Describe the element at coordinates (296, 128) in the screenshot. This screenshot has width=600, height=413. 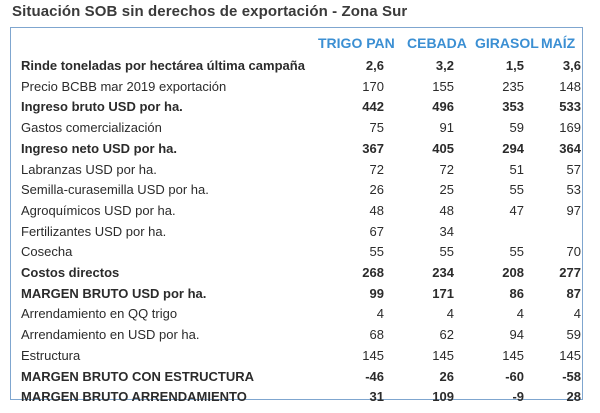
I see `table-row: Gastos comercialización 75 91 59 169` at that location.